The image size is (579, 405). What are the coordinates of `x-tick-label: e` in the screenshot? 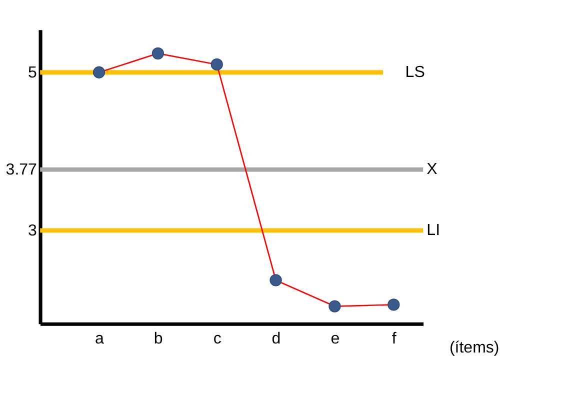 It's located at (335, 339).